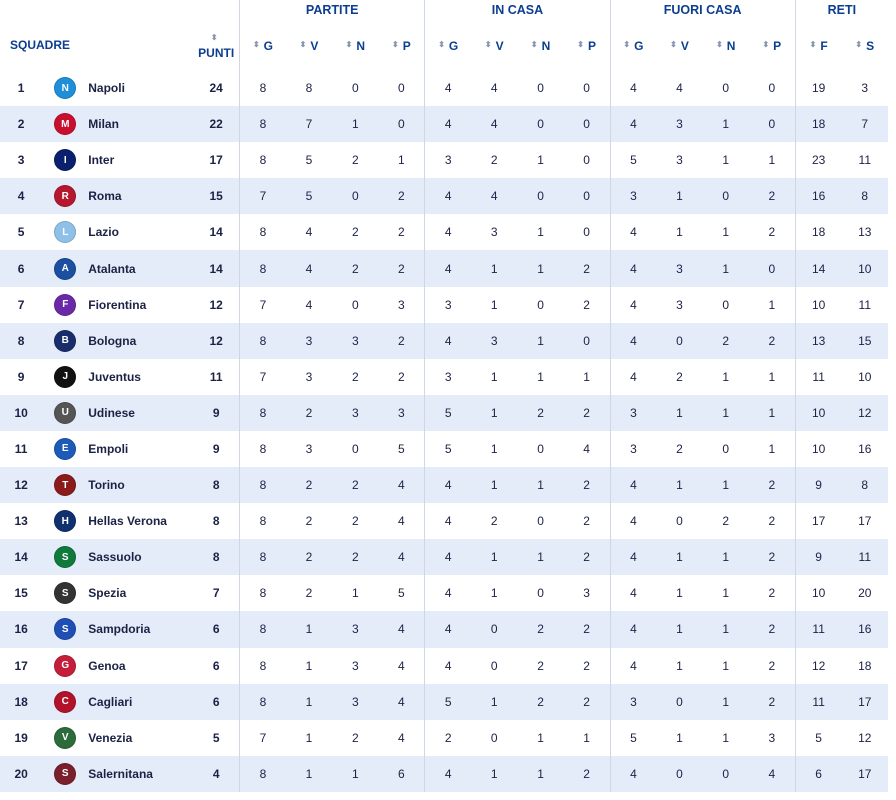 The width and height of the screenshot is (896, 800). Describe the element at coordinates (112, 268) in the screenshot. I see `team-name: Atalanta` at that location.